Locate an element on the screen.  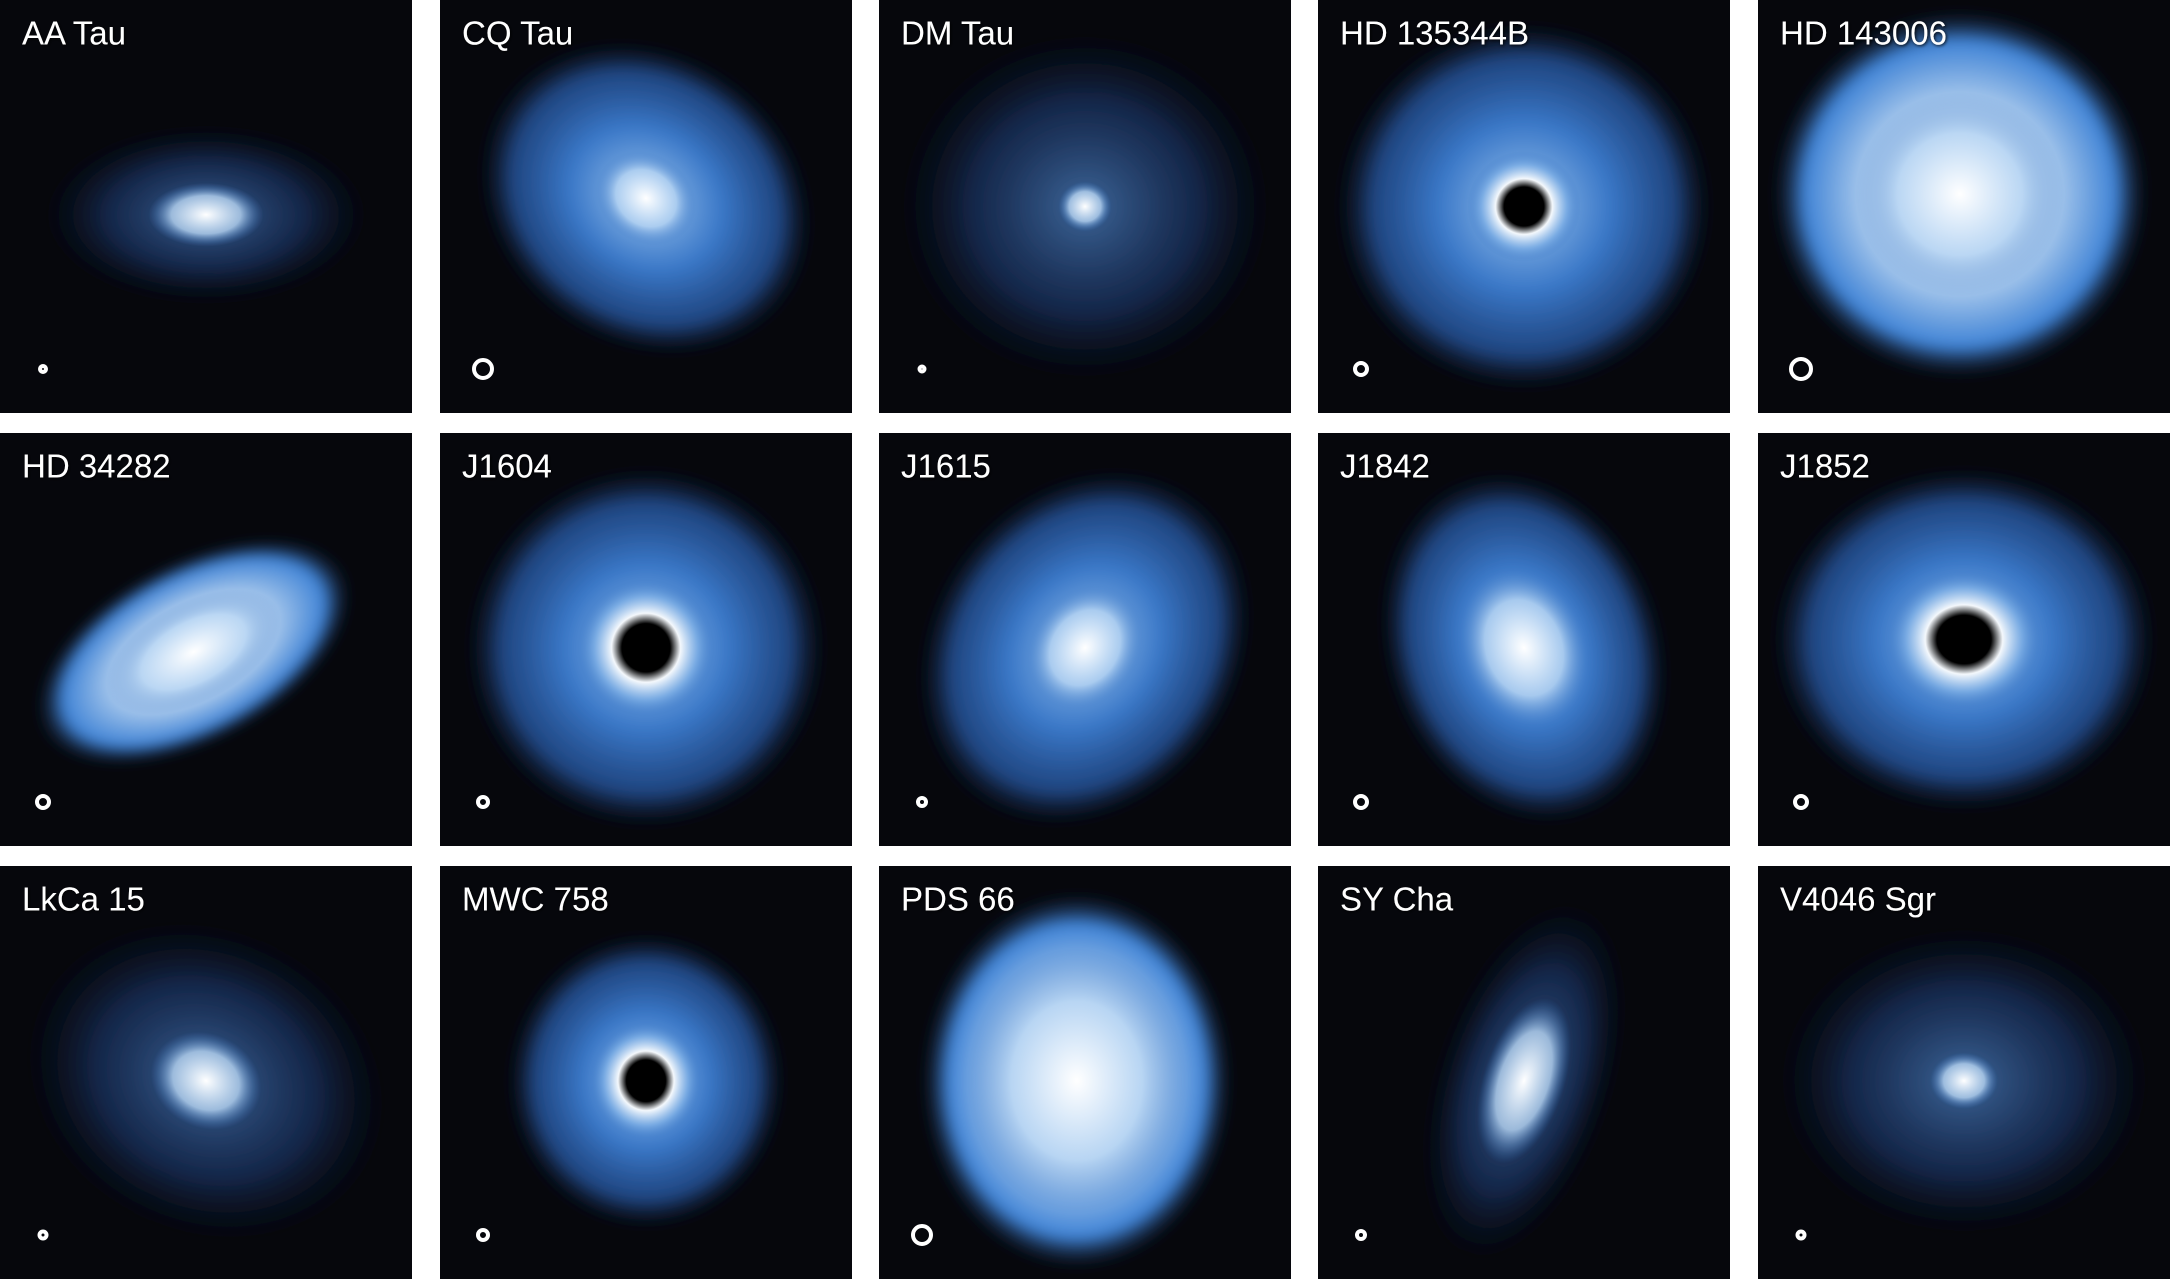
panel: LkCa 15 is located at coordinates (206, 1072).